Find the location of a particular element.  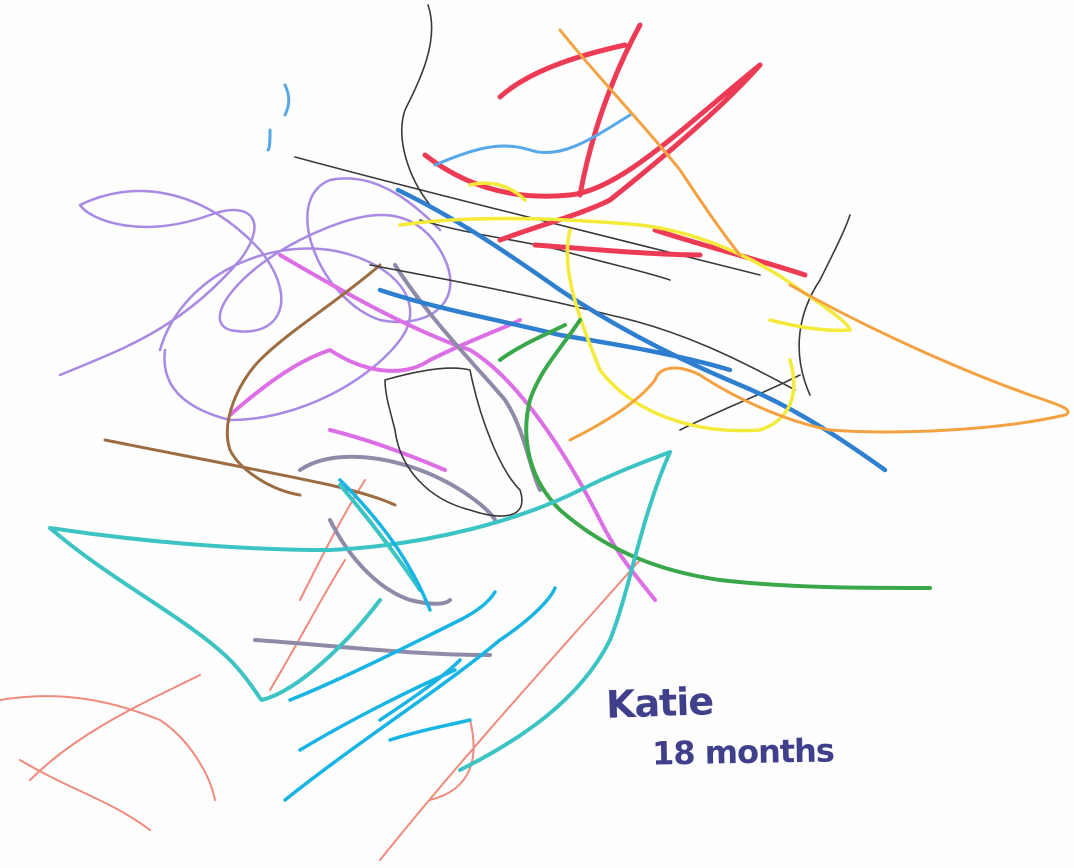

yellow-scribble is located at coordinates (625, 307).